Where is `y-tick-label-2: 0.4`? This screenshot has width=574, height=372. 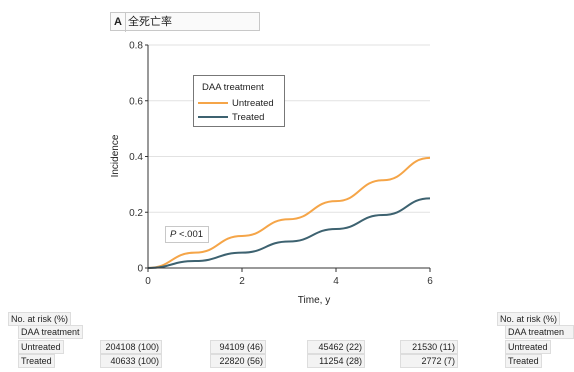
y-tick-label-2: 0.4 is located at coordinates (136, 157).